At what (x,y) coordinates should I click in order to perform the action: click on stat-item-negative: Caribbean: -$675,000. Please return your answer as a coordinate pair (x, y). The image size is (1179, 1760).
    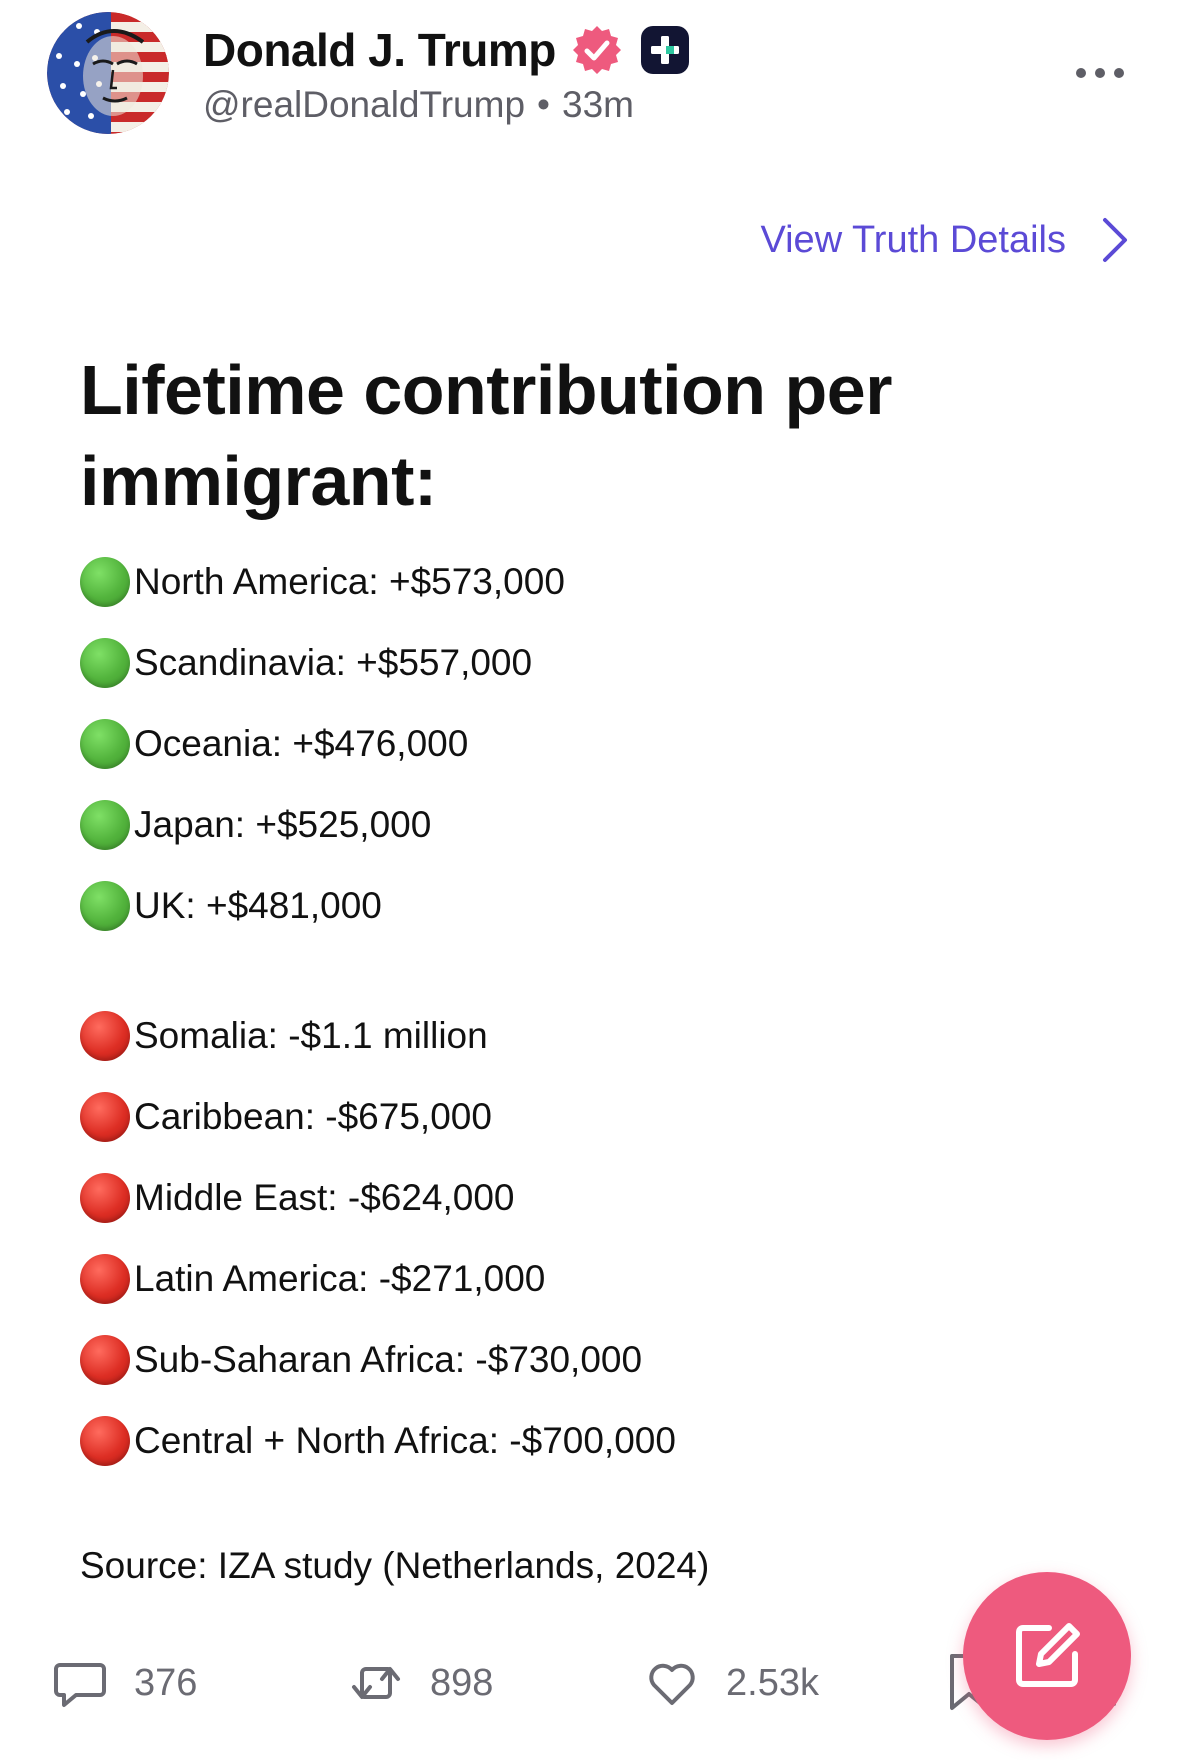
    Looking at the image, I should click on (286, 1117).